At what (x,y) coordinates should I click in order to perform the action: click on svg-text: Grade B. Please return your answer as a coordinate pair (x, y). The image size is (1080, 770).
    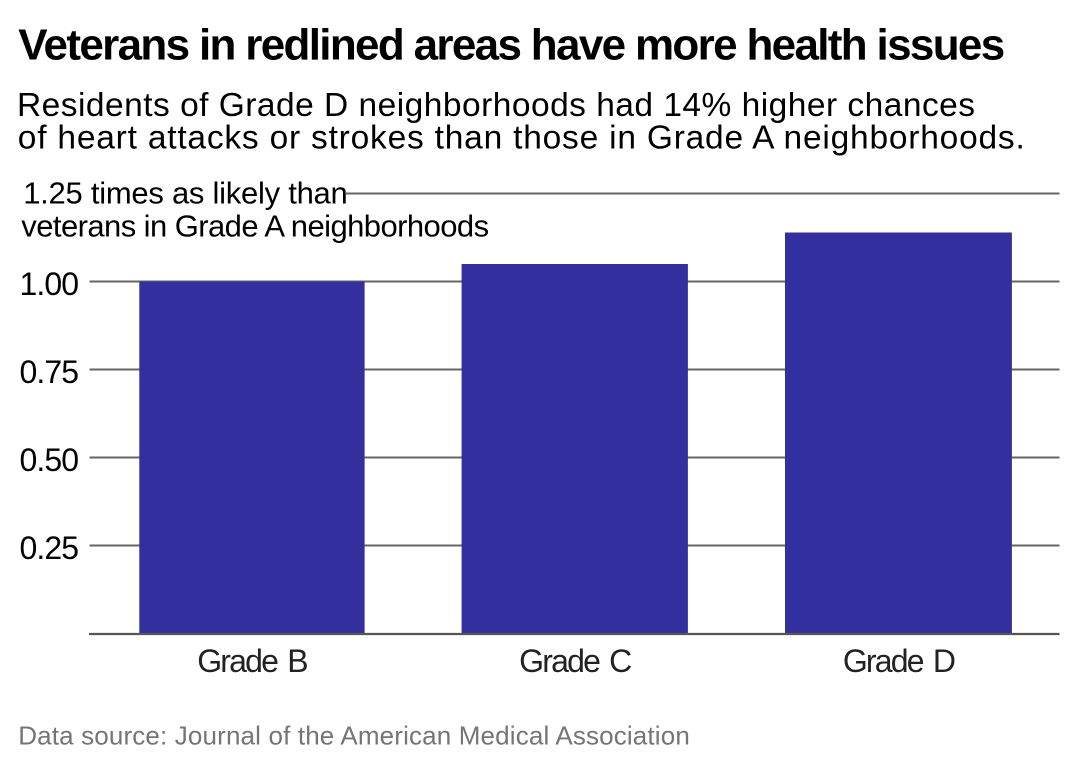
    Looking at the image, I should click on (252, 661).